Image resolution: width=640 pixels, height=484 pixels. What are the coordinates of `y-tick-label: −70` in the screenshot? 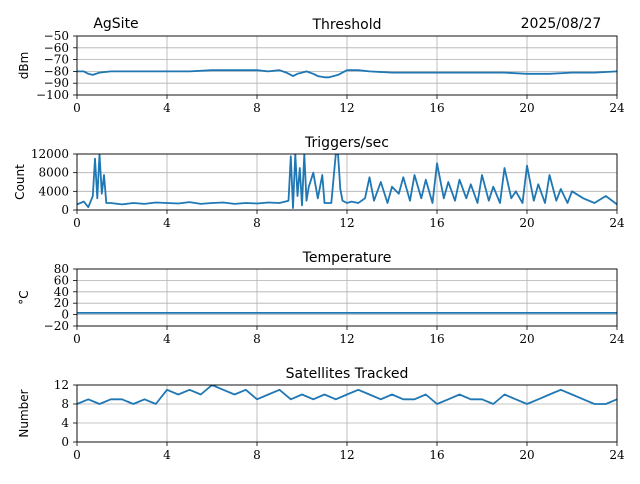 It's located at (56, 60).